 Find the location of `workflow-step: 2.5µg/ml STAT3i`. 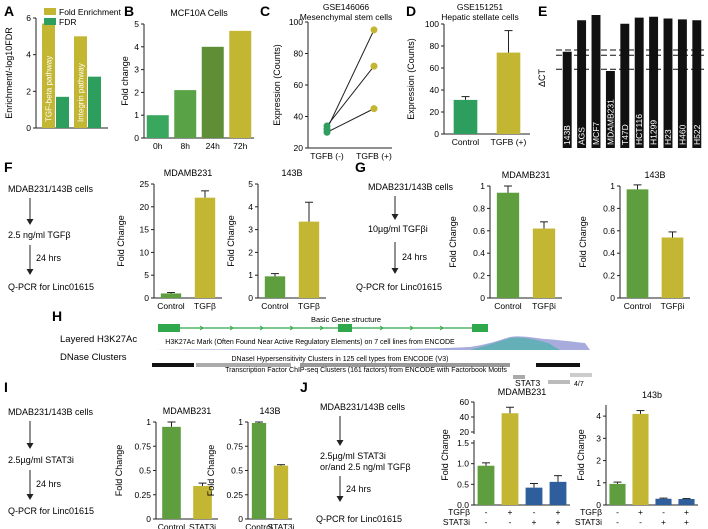

workflow-step: 2.5µg/ml STAT3i is located at coordinates (353, 456).